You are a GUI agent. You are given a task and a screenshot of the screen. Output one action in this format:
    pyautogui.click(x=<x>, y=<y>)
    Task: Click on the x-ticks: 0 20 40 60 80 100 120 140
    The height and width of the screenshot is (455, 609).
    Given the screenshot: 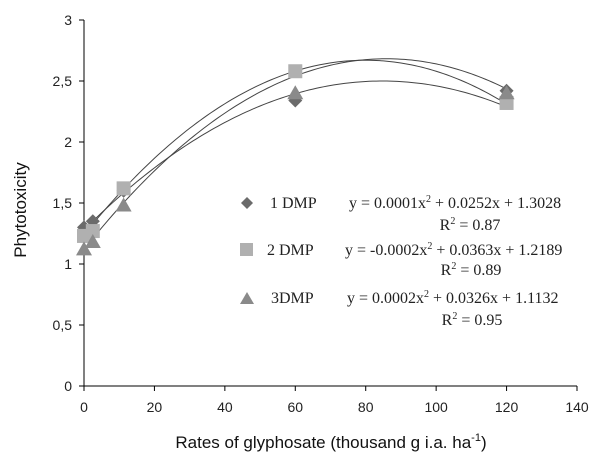 What is the action you would take?
    pyautogui.click(x=334, y=400)
    